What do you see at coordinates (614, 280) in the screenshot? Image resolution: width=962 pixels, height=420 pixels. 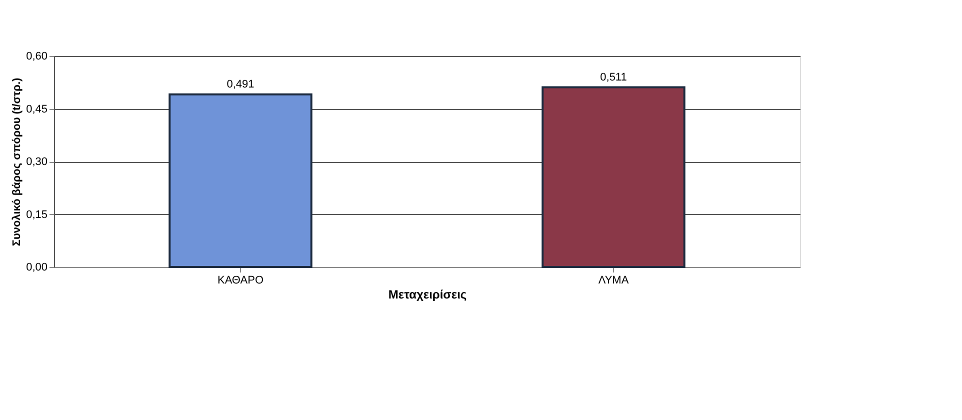 I see `x-tick-label: ΛΥΜΑ` at bounding box center [614, 280].